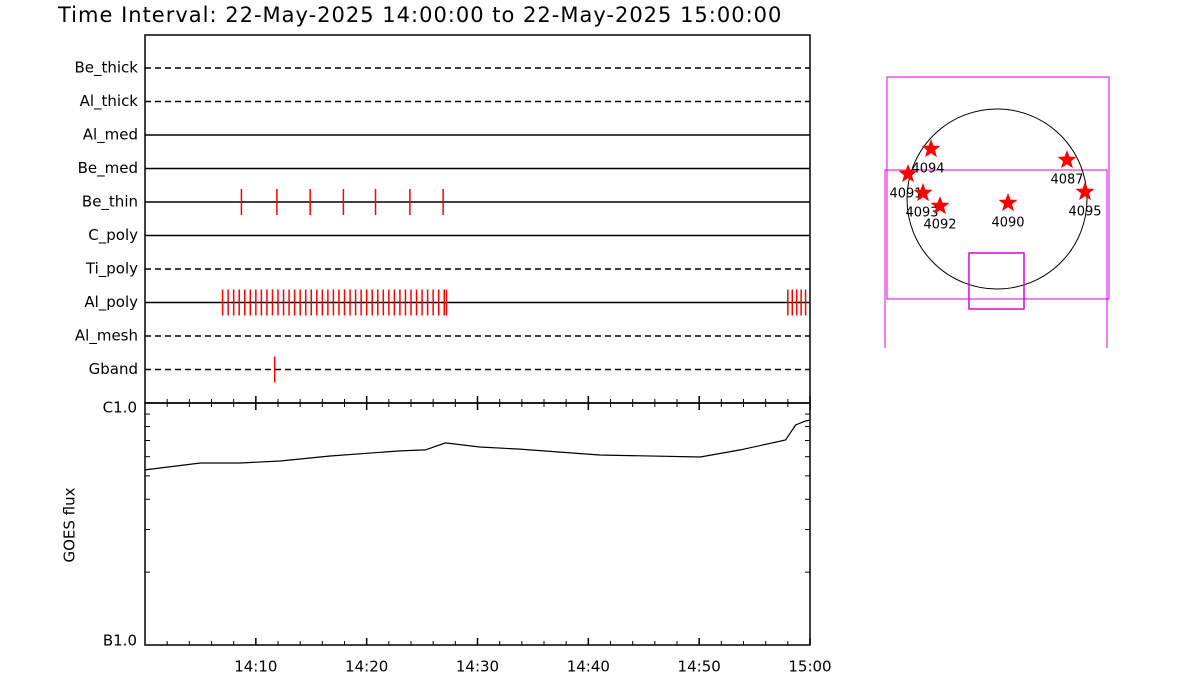 This screenshot has width=1200, height=700. What do you see at coordinates (108, 168) in the screenshot?
I see `row-label: Be_med` at bounding box center [108, 168].